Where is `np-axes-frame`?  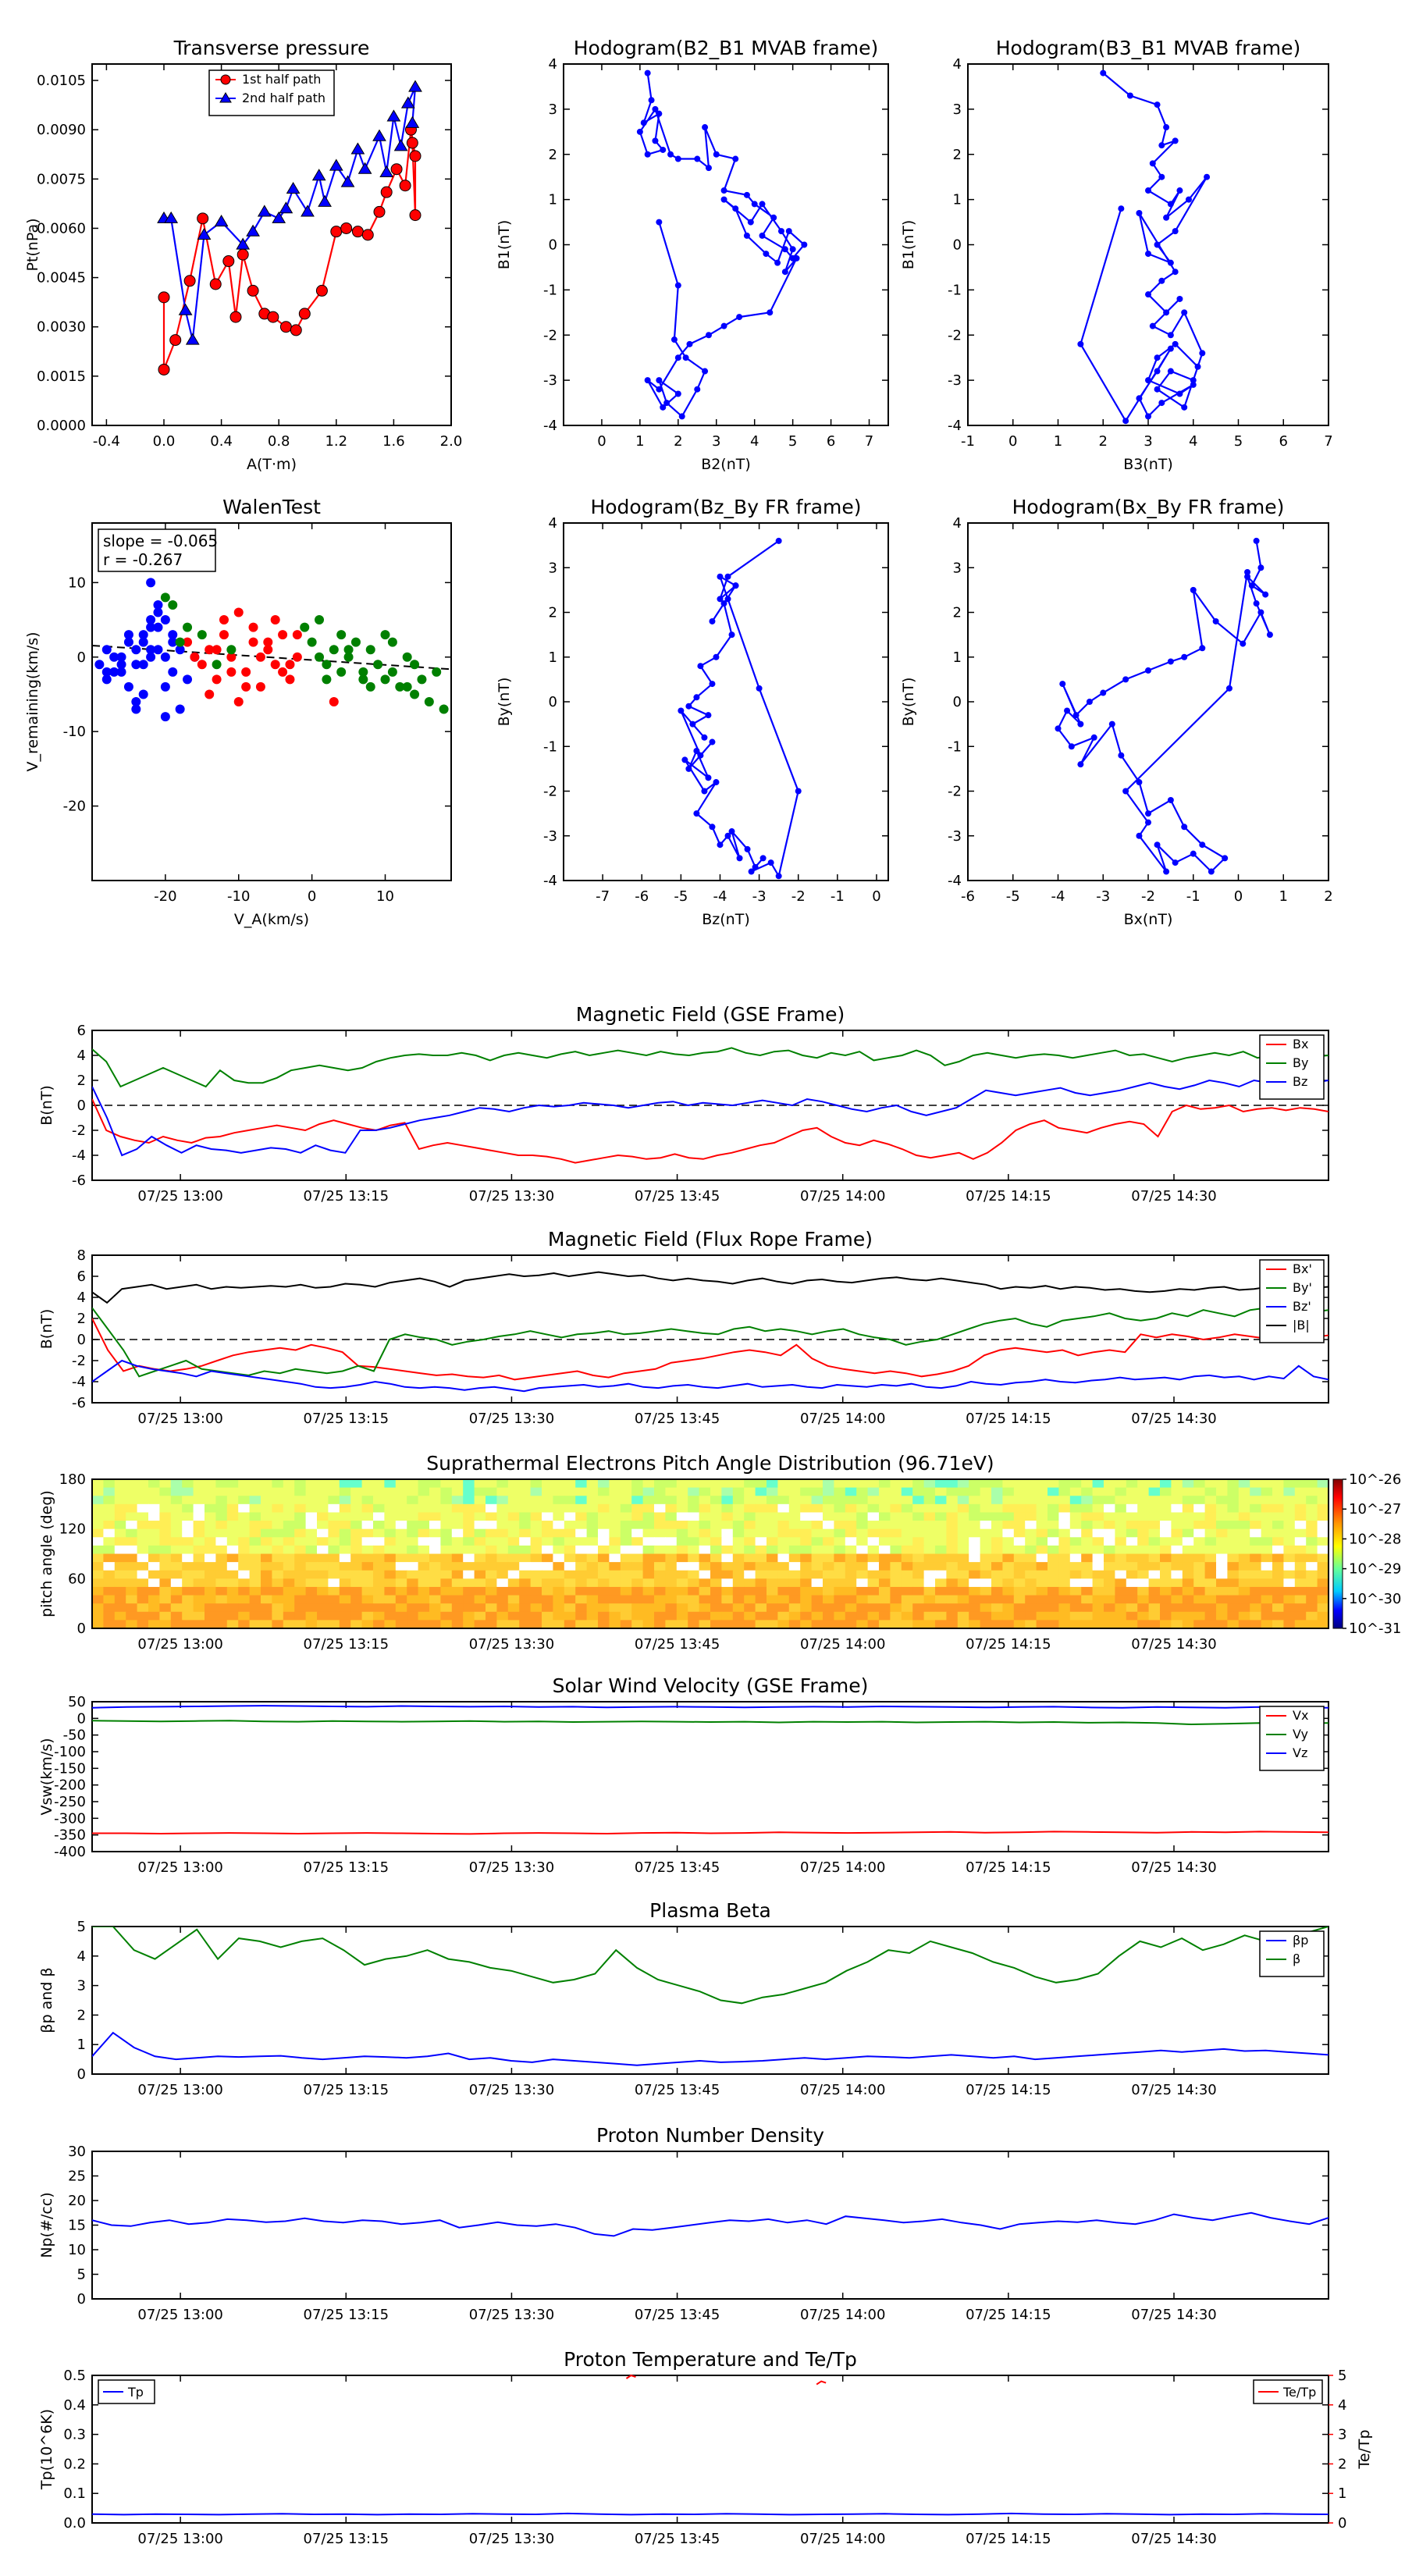 np-axes-frame is located at coordinates (710, 2225).